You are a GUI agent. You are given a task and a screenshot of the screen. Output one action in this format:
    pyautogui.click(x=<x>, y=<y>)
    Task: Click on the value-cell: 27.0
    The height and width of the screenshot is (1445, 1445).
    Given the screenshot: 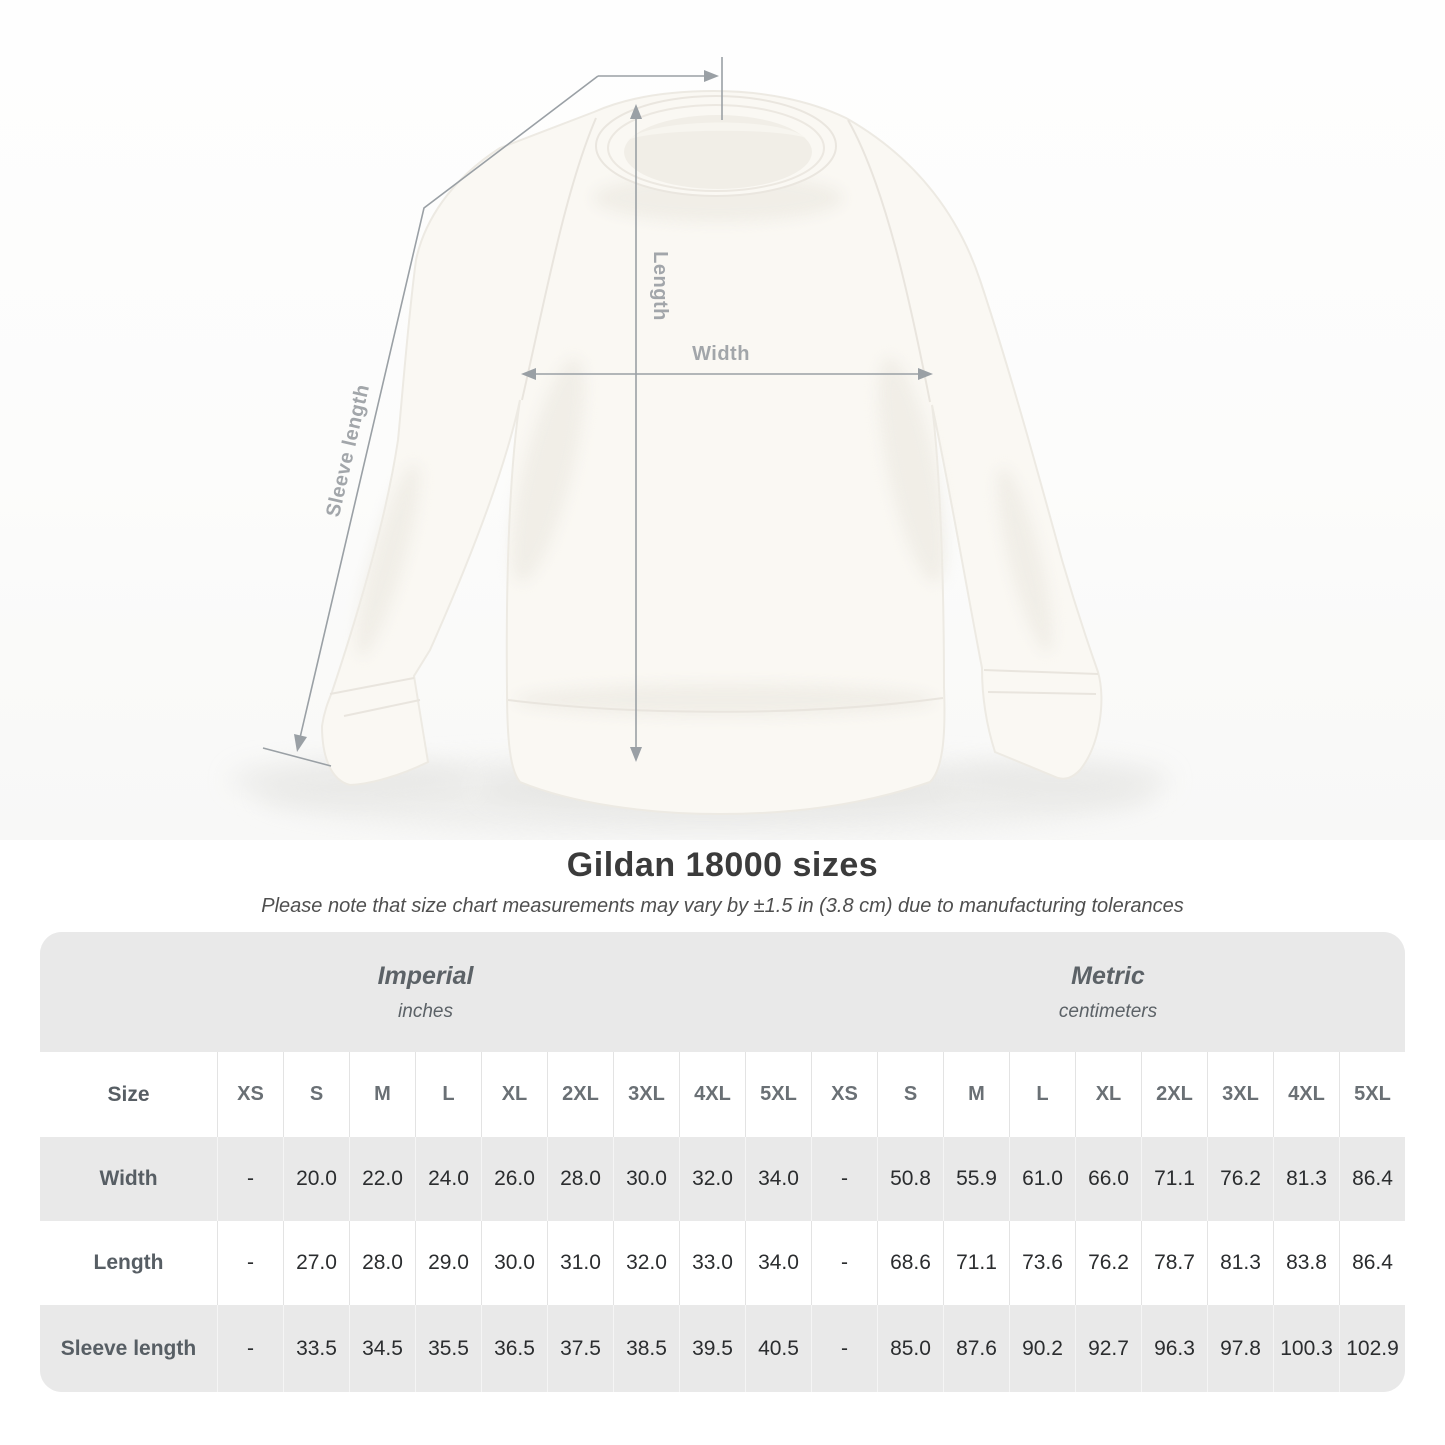 What is the action you would take?
    pyautogui.click(x=316, y=1263)
    